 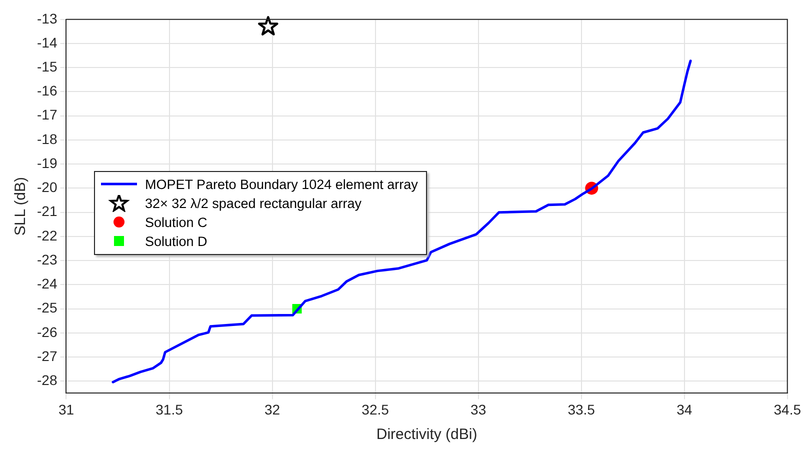 What do you see at coordinates (47, 162) in the screenshot?
I see `y-tick-label: -19` at bounding box center [47, 162].